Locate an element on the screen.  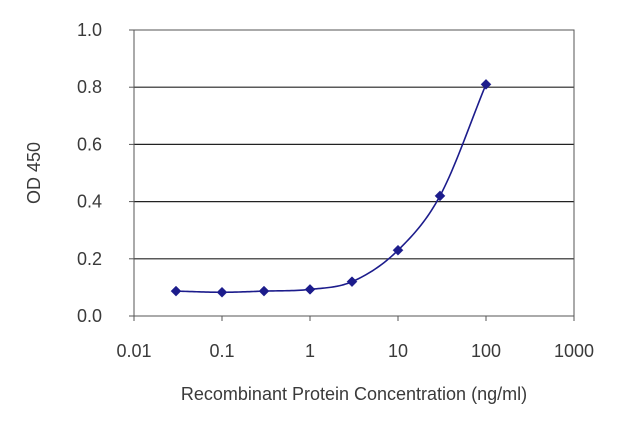
x-tick-labels: 0.01 0.1 1 10 100 1000 is located at coordinates (355, 351).